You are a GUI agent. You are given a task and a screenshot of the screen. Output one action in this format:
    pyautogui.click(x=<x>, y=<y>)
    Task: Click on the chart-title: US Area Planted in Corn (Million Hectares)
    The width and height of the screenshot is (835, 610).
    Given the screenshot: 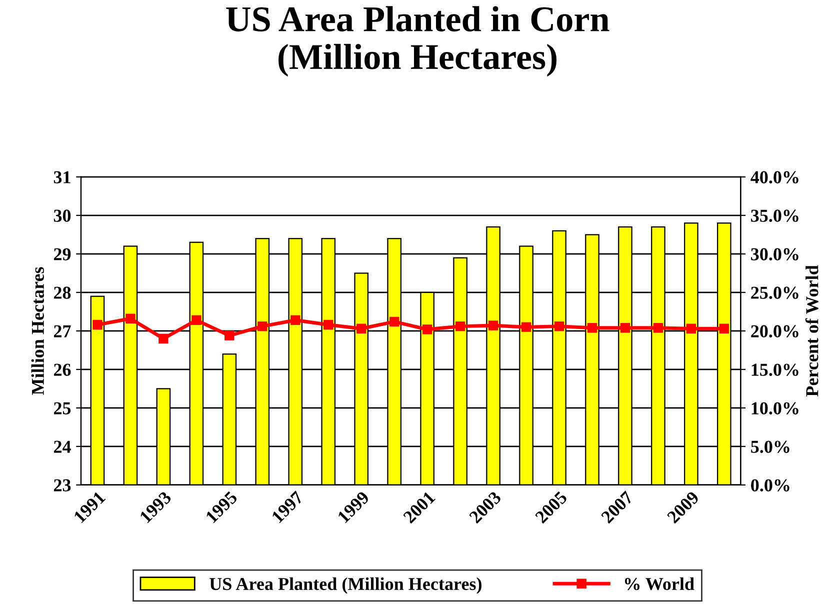 What is the action you would take?
    pyautogui.click(x=418, y=41)
    